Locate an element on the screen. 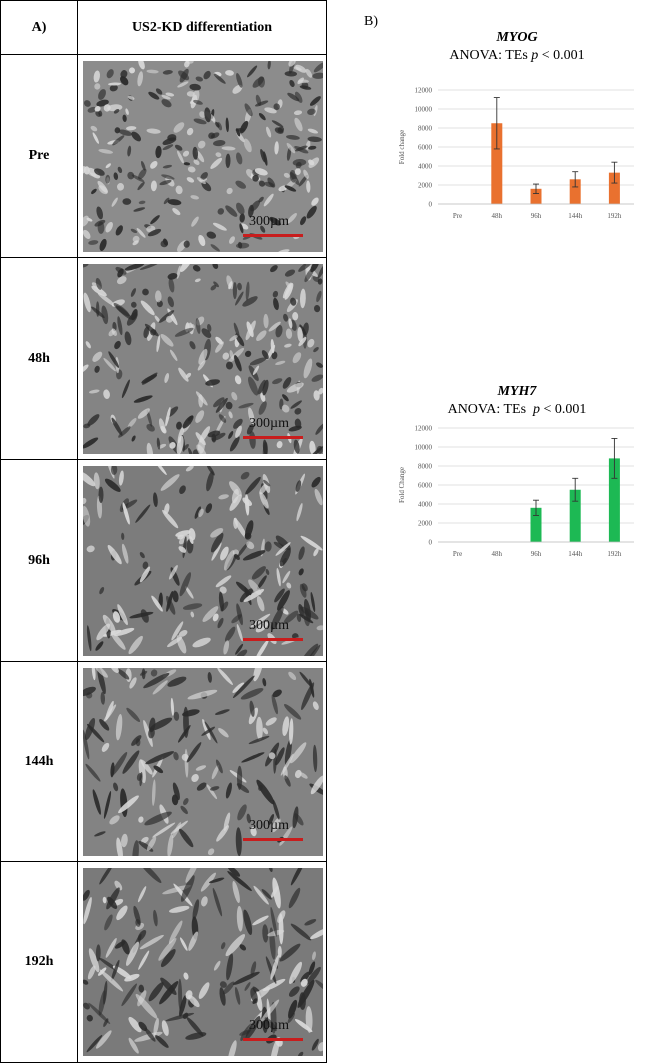 Image resolution: width=658 pixels, height=1063 pixels. timepoint-label: 144h is located at coordinates (39, 761).